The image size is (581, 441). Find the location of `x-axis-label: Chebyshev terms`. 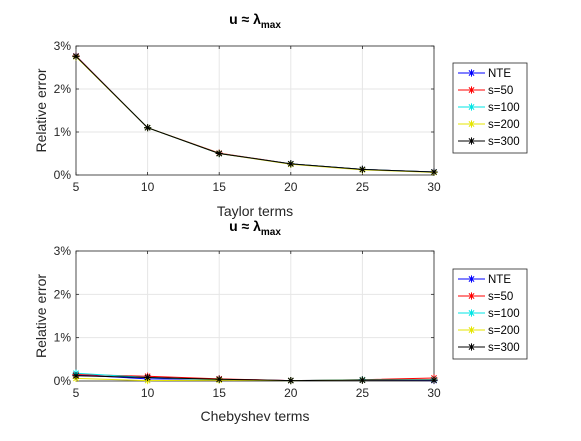

x-axis-label: Chebyshev terms is located at coordinates (255, 416).